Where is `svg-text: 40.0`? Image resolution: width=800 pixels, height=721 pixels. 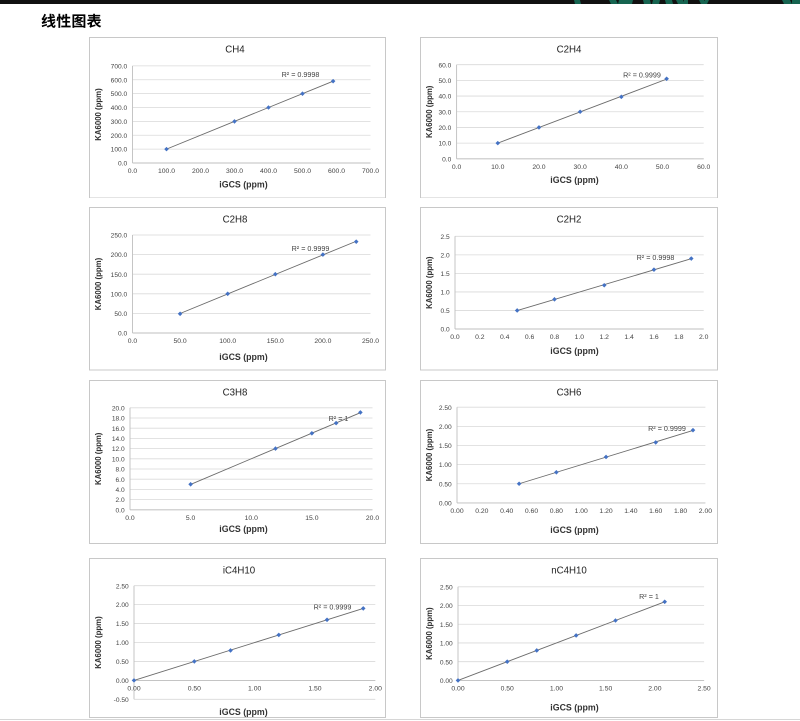 svg-text: 40.0 is located at coordinates (444, 96).